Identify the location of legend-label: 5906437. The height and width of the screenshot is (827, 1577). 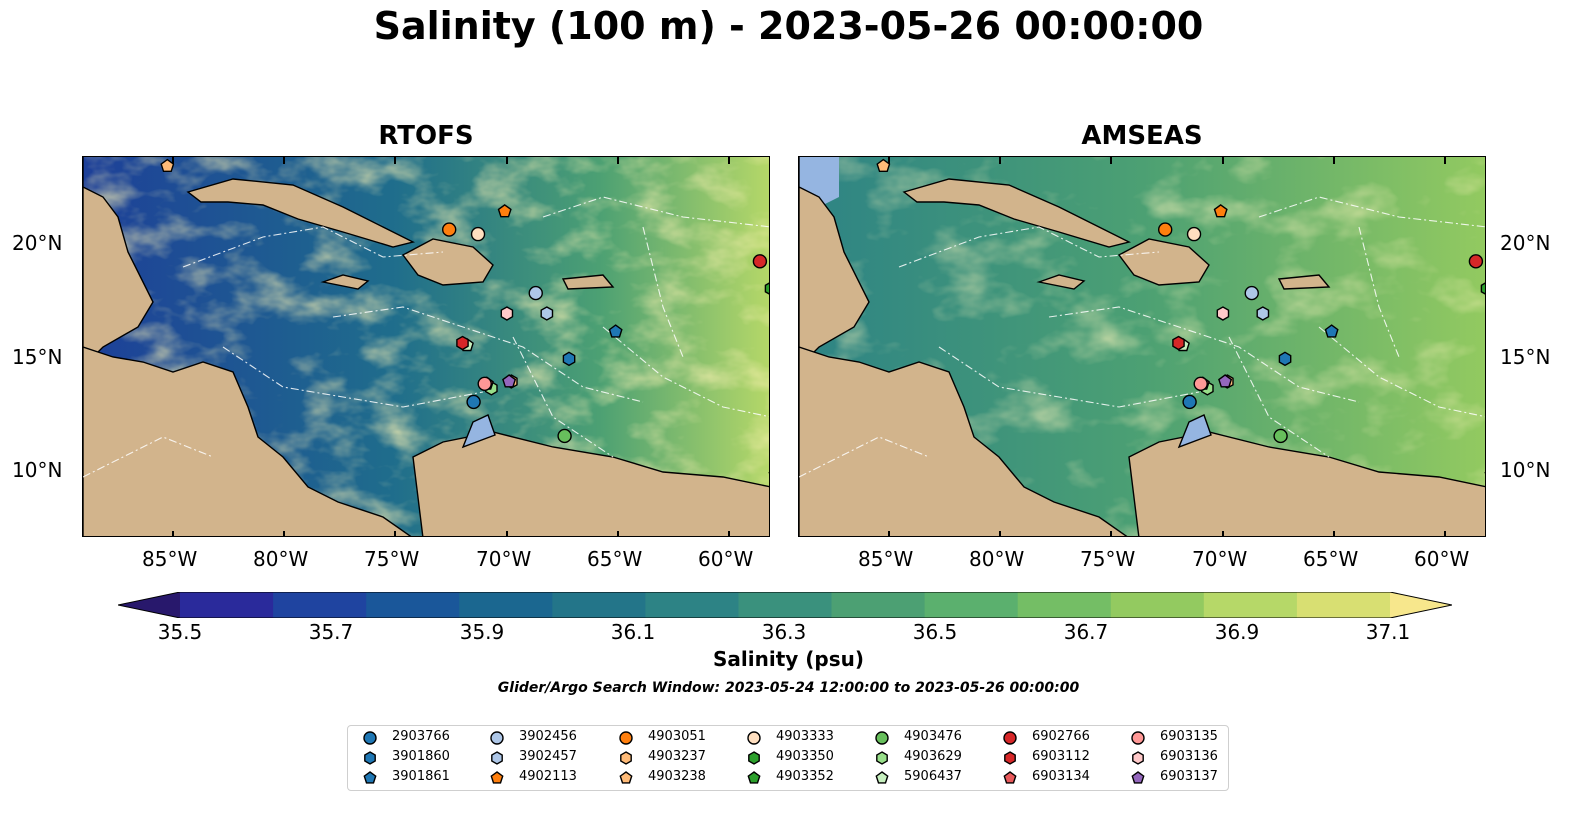
(933, 776).